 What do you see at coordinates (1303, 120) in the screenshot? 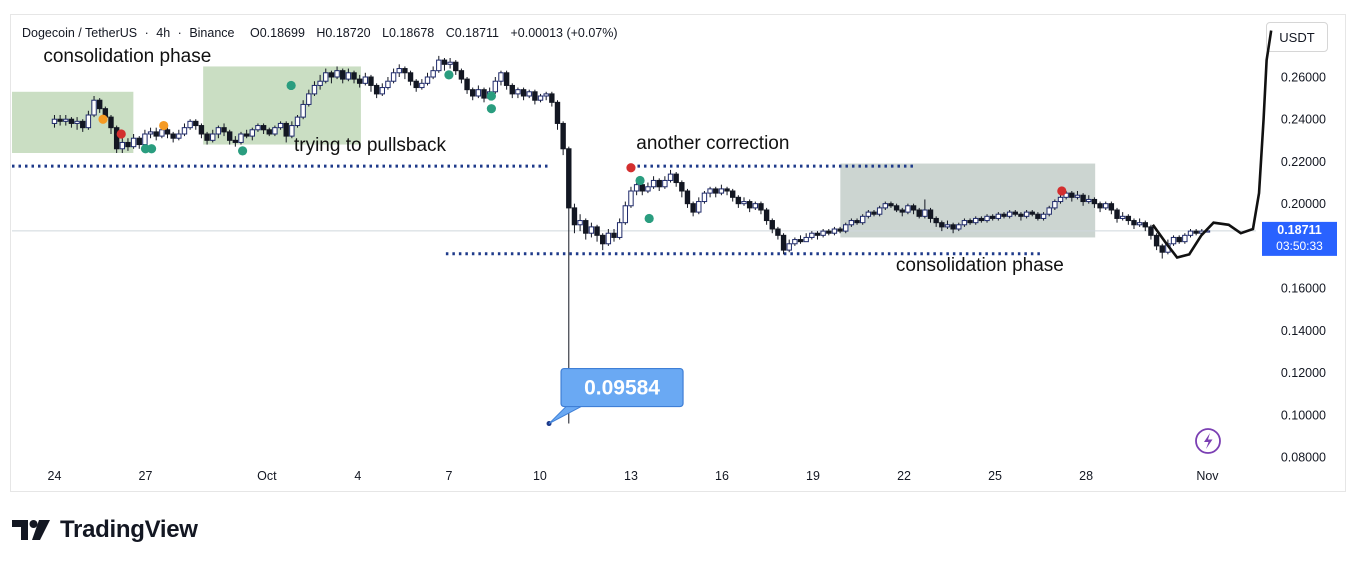
I see `y-tick-label: 0.24000` at bounding box center [1303, 120].